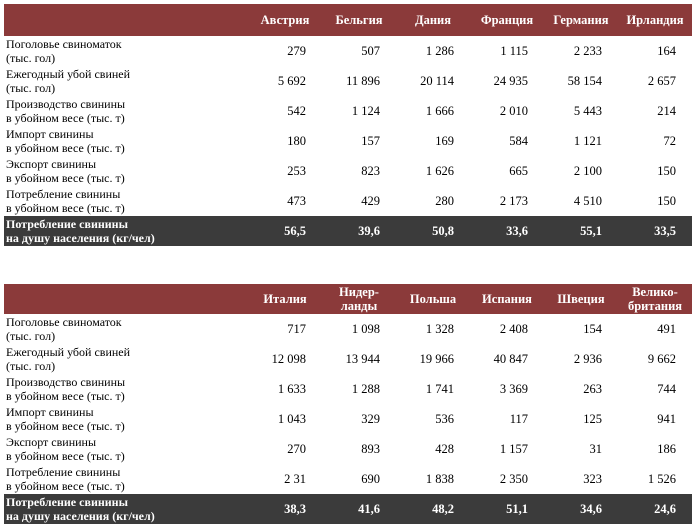  What do you see at coordinates (591, 508) in the screenshot?
I see `total-value: 34,6` at bounding box center [591, 508].